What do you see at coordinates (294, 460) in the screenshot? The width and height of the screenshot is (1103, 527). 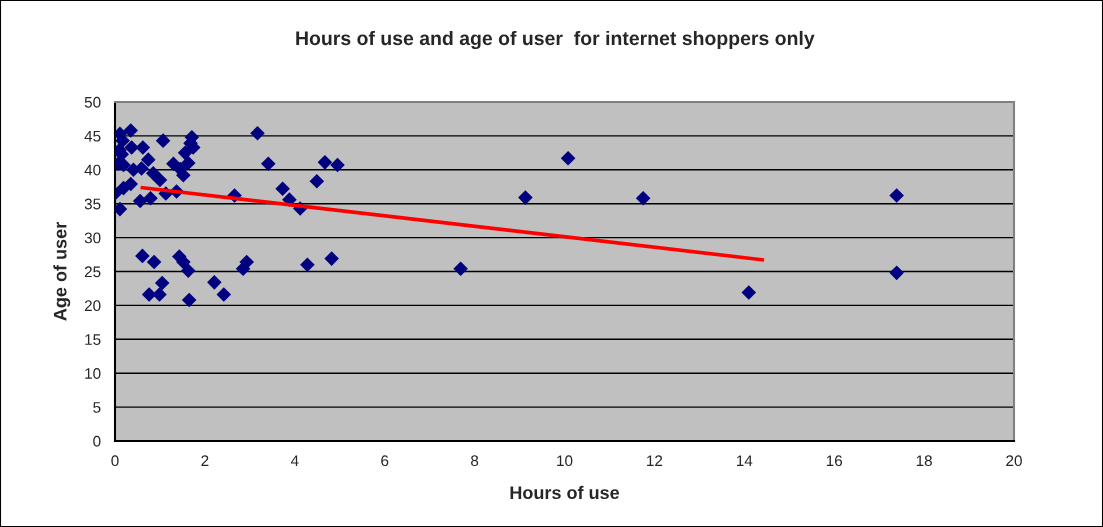 I see `x-tick-label: 4` at bounding box center [294, 460].